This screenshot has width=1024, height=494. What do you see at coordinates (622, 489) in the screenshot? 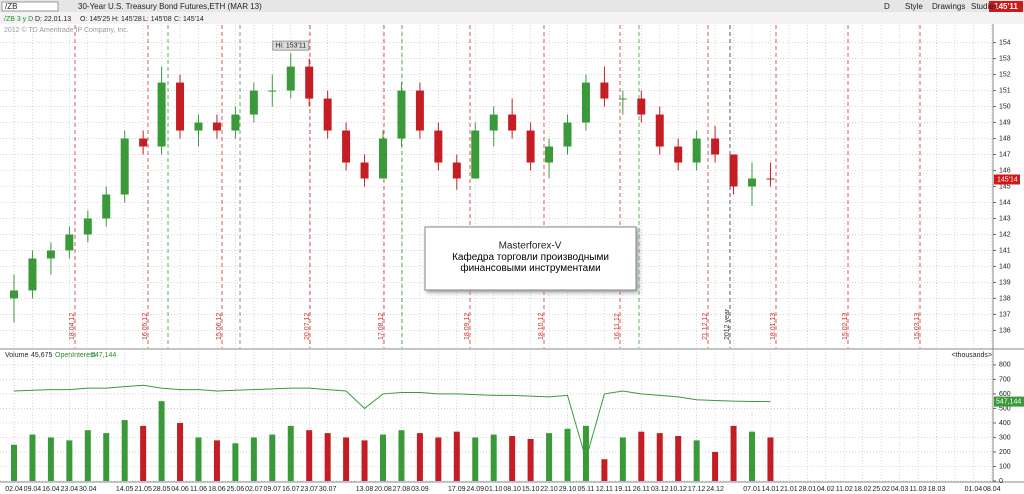
I see `x-tick-label: 19.11` at bounding box center [622, 489].